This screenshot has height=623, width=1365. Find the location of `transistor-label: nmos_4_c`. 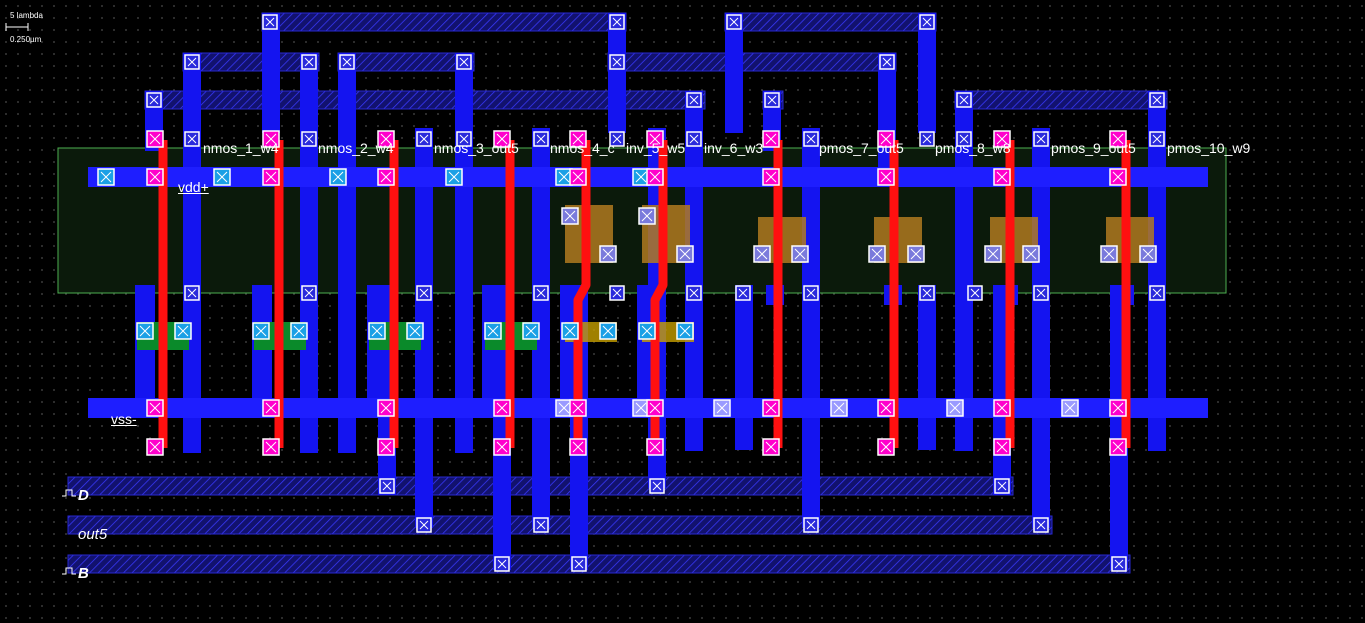

transistor-label: nmos_4_c is located at coordinates (582, 148).